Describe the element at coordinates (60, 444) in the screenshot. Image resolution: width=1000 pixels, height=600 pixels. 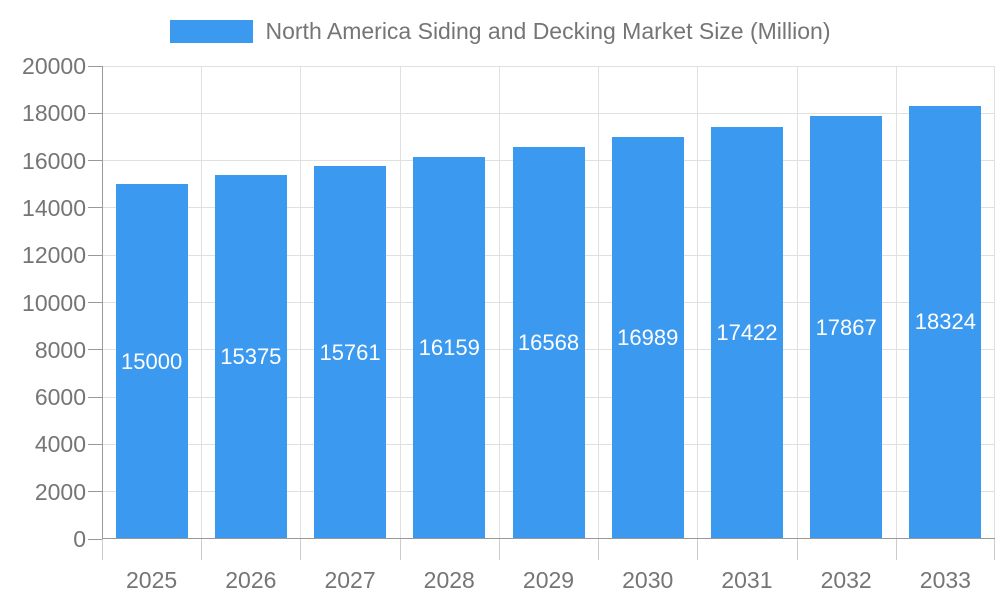
I see `y-axis-label: 4000` at that location.